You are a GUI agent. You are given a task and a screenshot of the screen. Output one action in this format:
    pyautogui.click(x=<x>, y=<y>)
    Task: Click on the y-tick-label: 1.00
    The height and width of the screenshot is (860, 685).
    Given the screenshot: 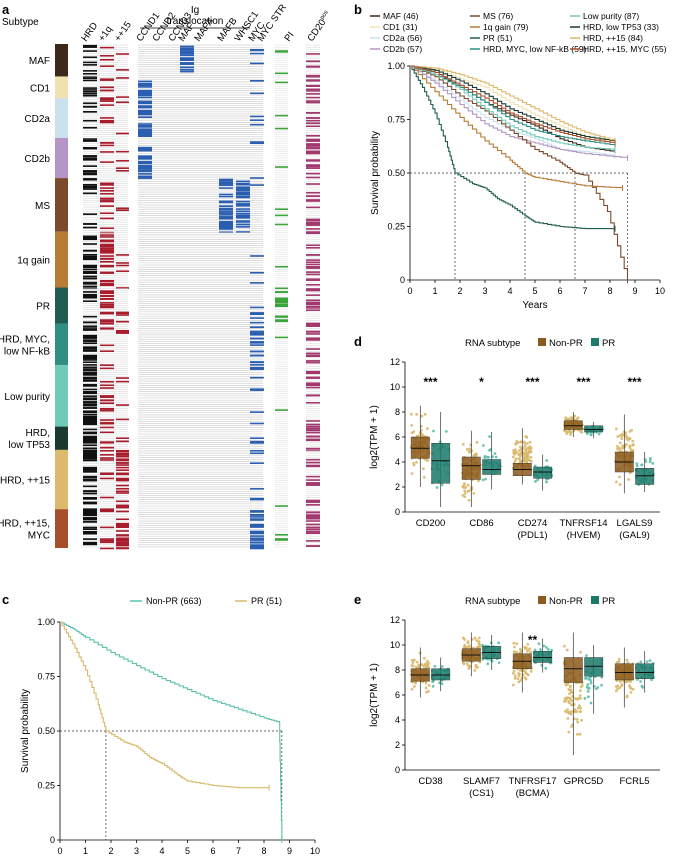 What is the action you would take?
    pyautogui.click(x=46, y=622)
    